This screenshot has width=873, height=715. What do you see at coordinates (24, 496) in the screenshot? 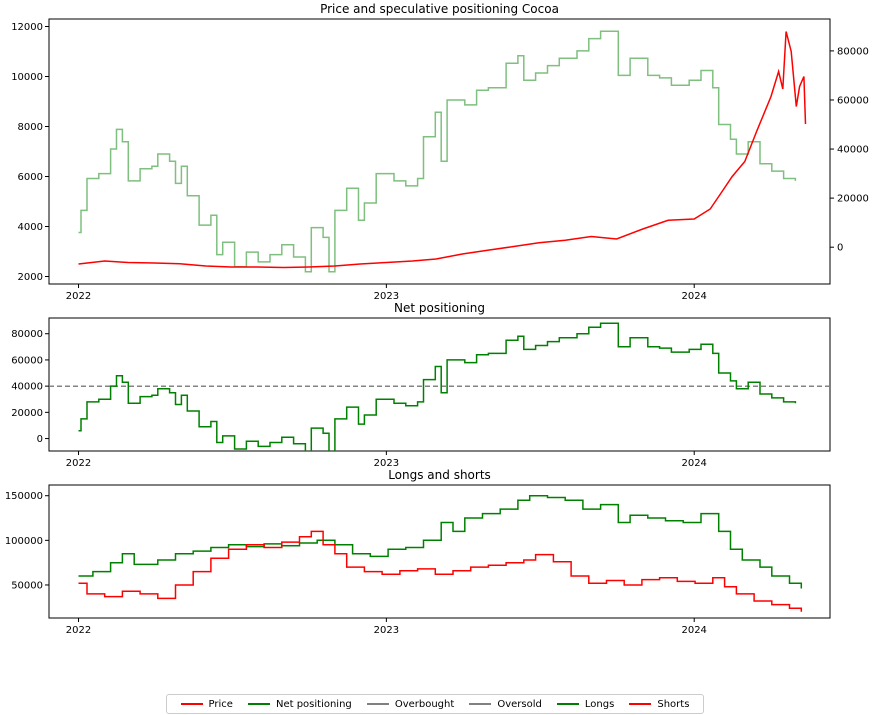
I see `y-tick-label: 150000` at bounding box center [24, 496].